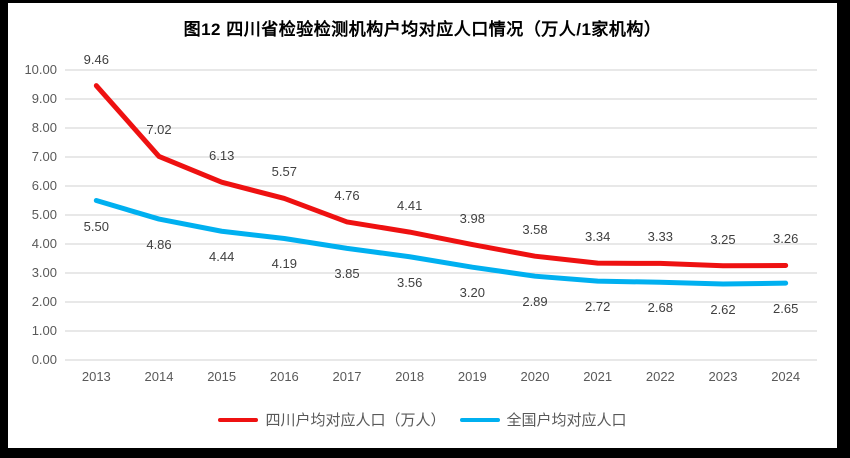 The height and width of the screenshot is (458, 850). What do you see at coordinates (786, 309) in the screenshot?
I see `data-label-national: 2.65` at bounding box center [786, 309].